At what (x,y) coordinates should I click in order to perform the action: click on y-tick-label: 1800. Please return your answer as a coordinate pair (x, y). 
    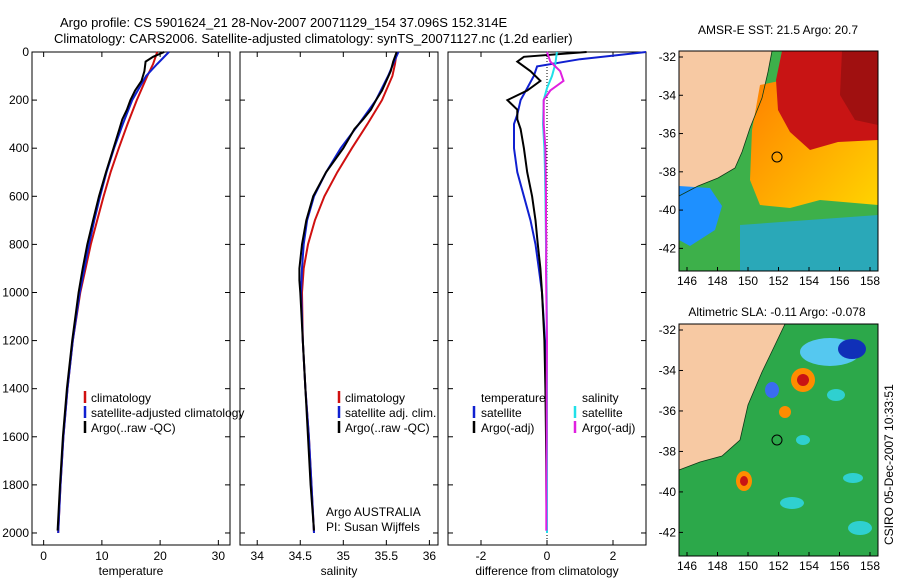
    Looking at the image, I should click on (15, 485).